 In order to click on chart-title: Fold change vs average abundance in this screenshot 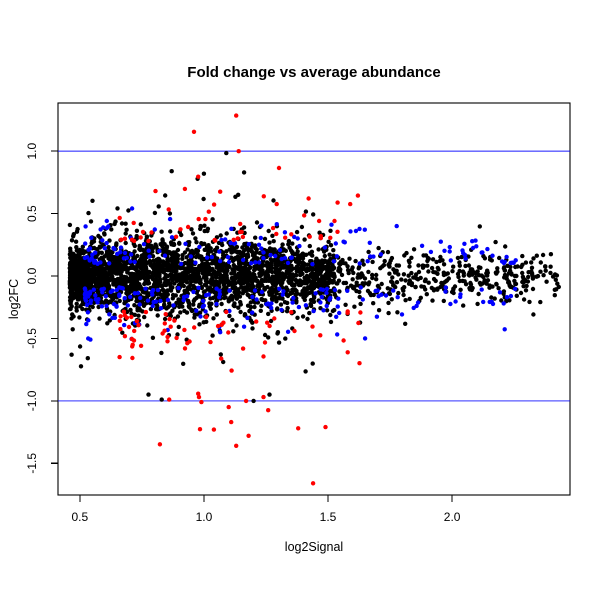, I will do `click(313, 72)`.